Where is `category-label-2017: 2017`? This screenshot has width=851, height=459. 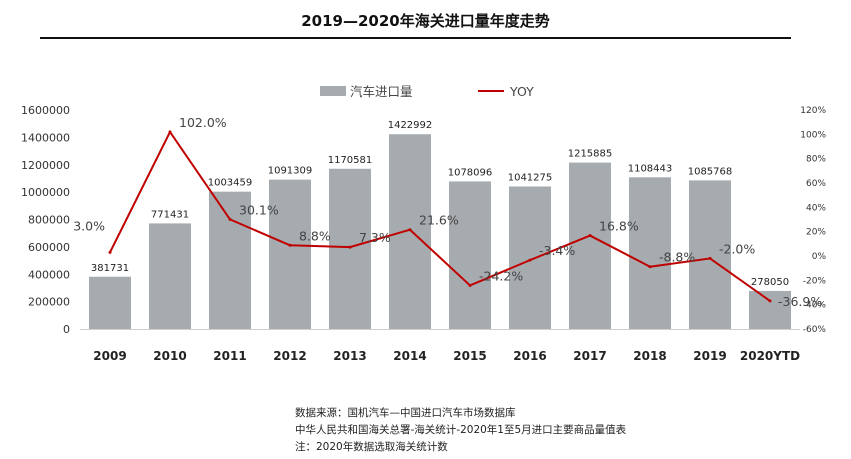 category-label-2017: 2017 is located at coordinates (589, 356).